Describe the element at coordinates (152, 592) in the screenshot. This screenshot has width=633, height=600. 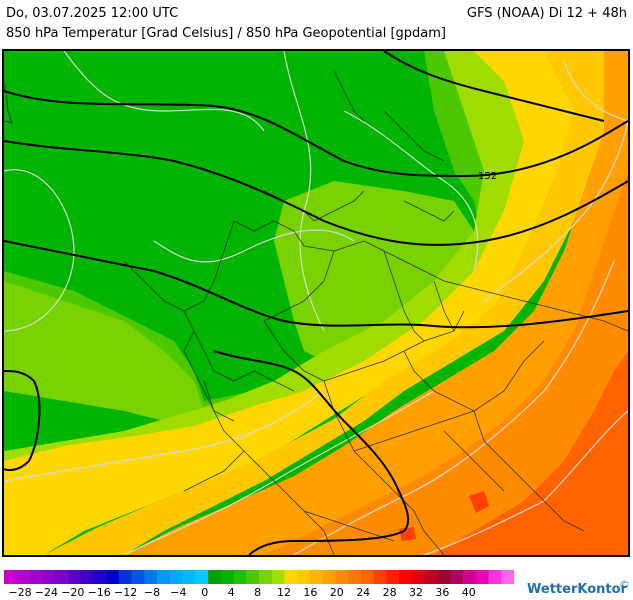
I see `legend-tick-label: −8` at that location.